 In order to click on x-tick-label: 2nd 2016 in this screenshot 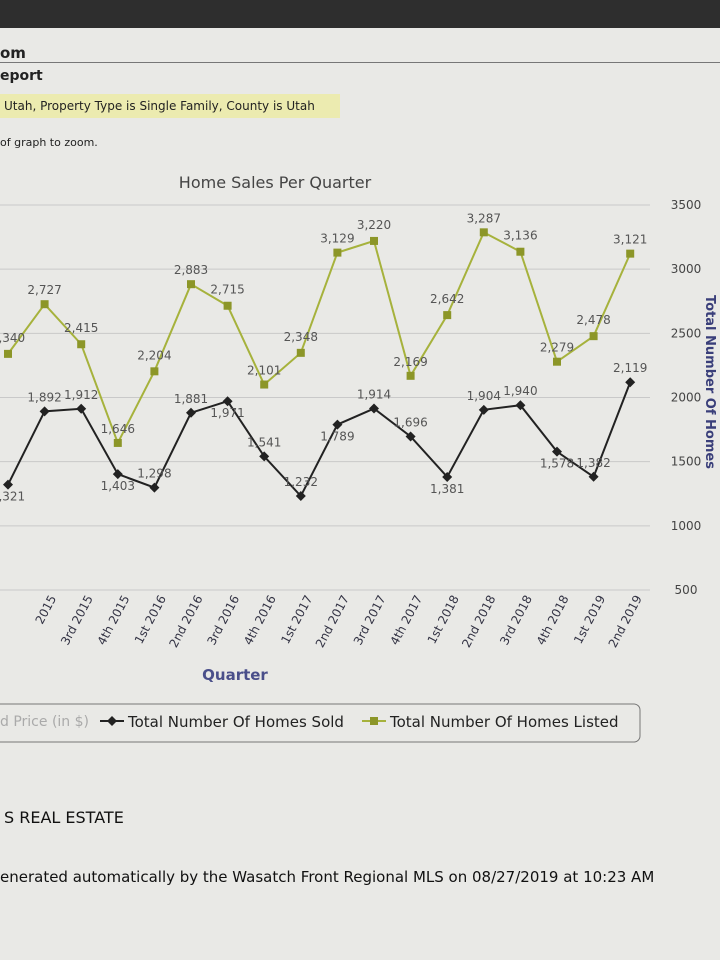, I will do `click(185, 621)`.